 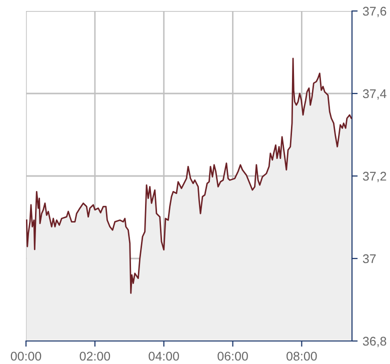 I want to click on x-tick-label: 08:00, so click(x=301, y=356).